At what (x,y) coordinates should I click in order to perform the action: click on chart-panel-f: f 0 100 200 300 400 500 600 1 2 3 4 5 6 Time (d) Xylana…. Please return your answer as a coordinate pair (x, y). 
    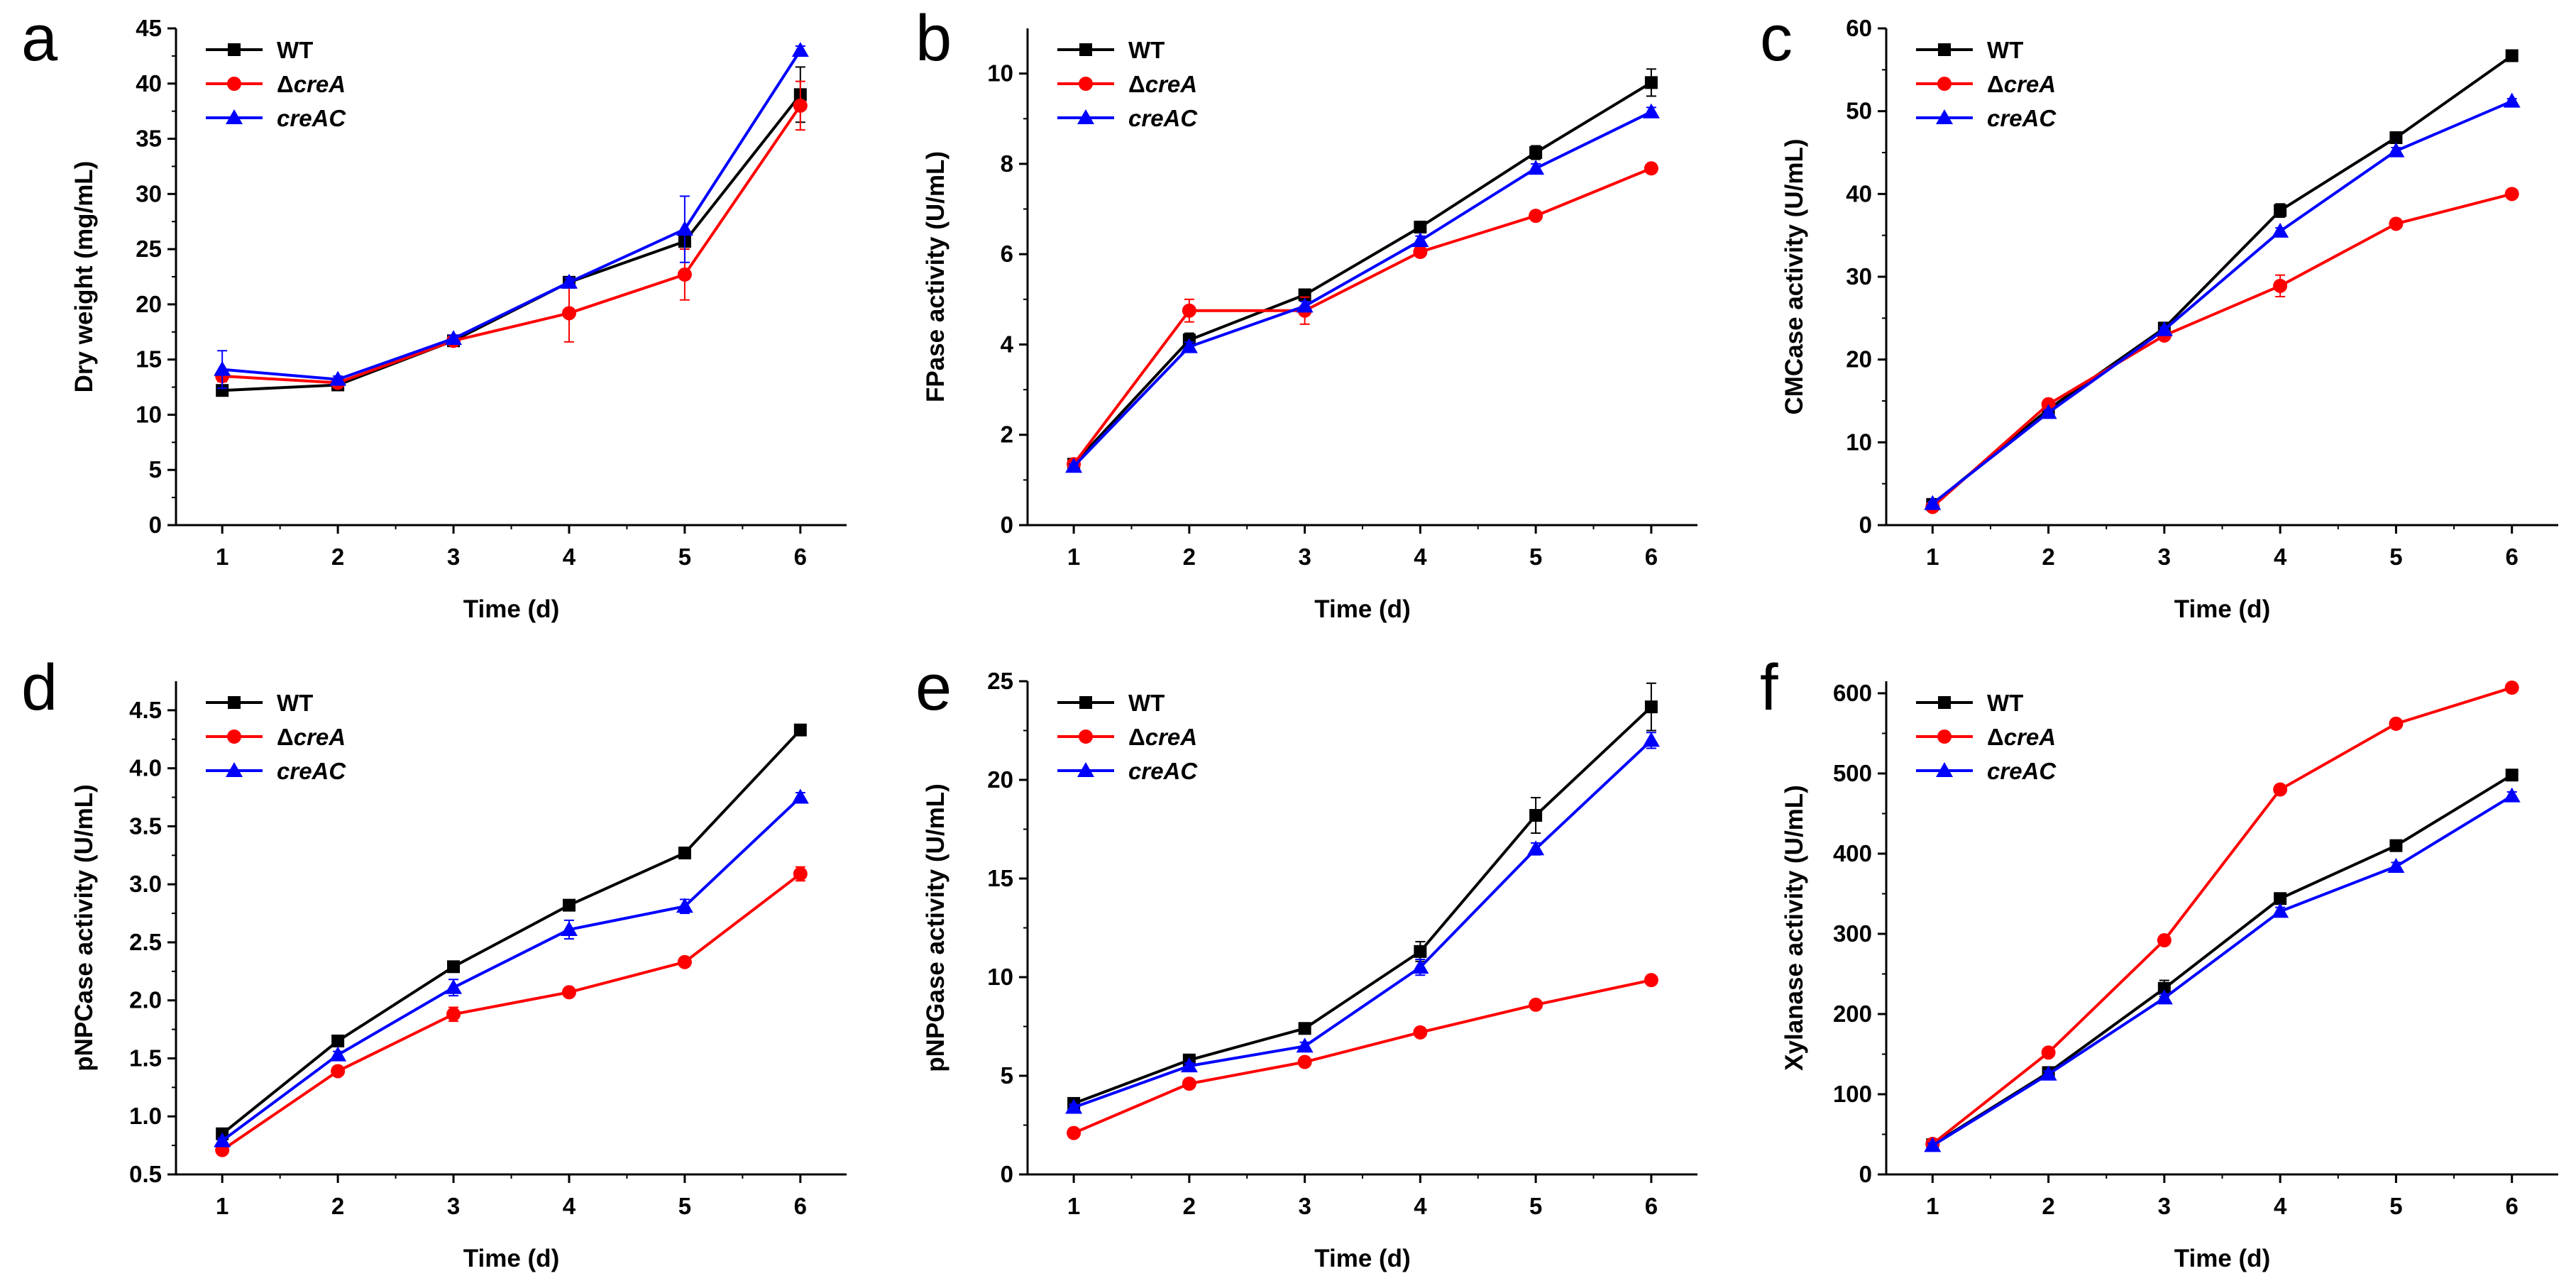
    Looking at the image, I should click on (2159, 961).